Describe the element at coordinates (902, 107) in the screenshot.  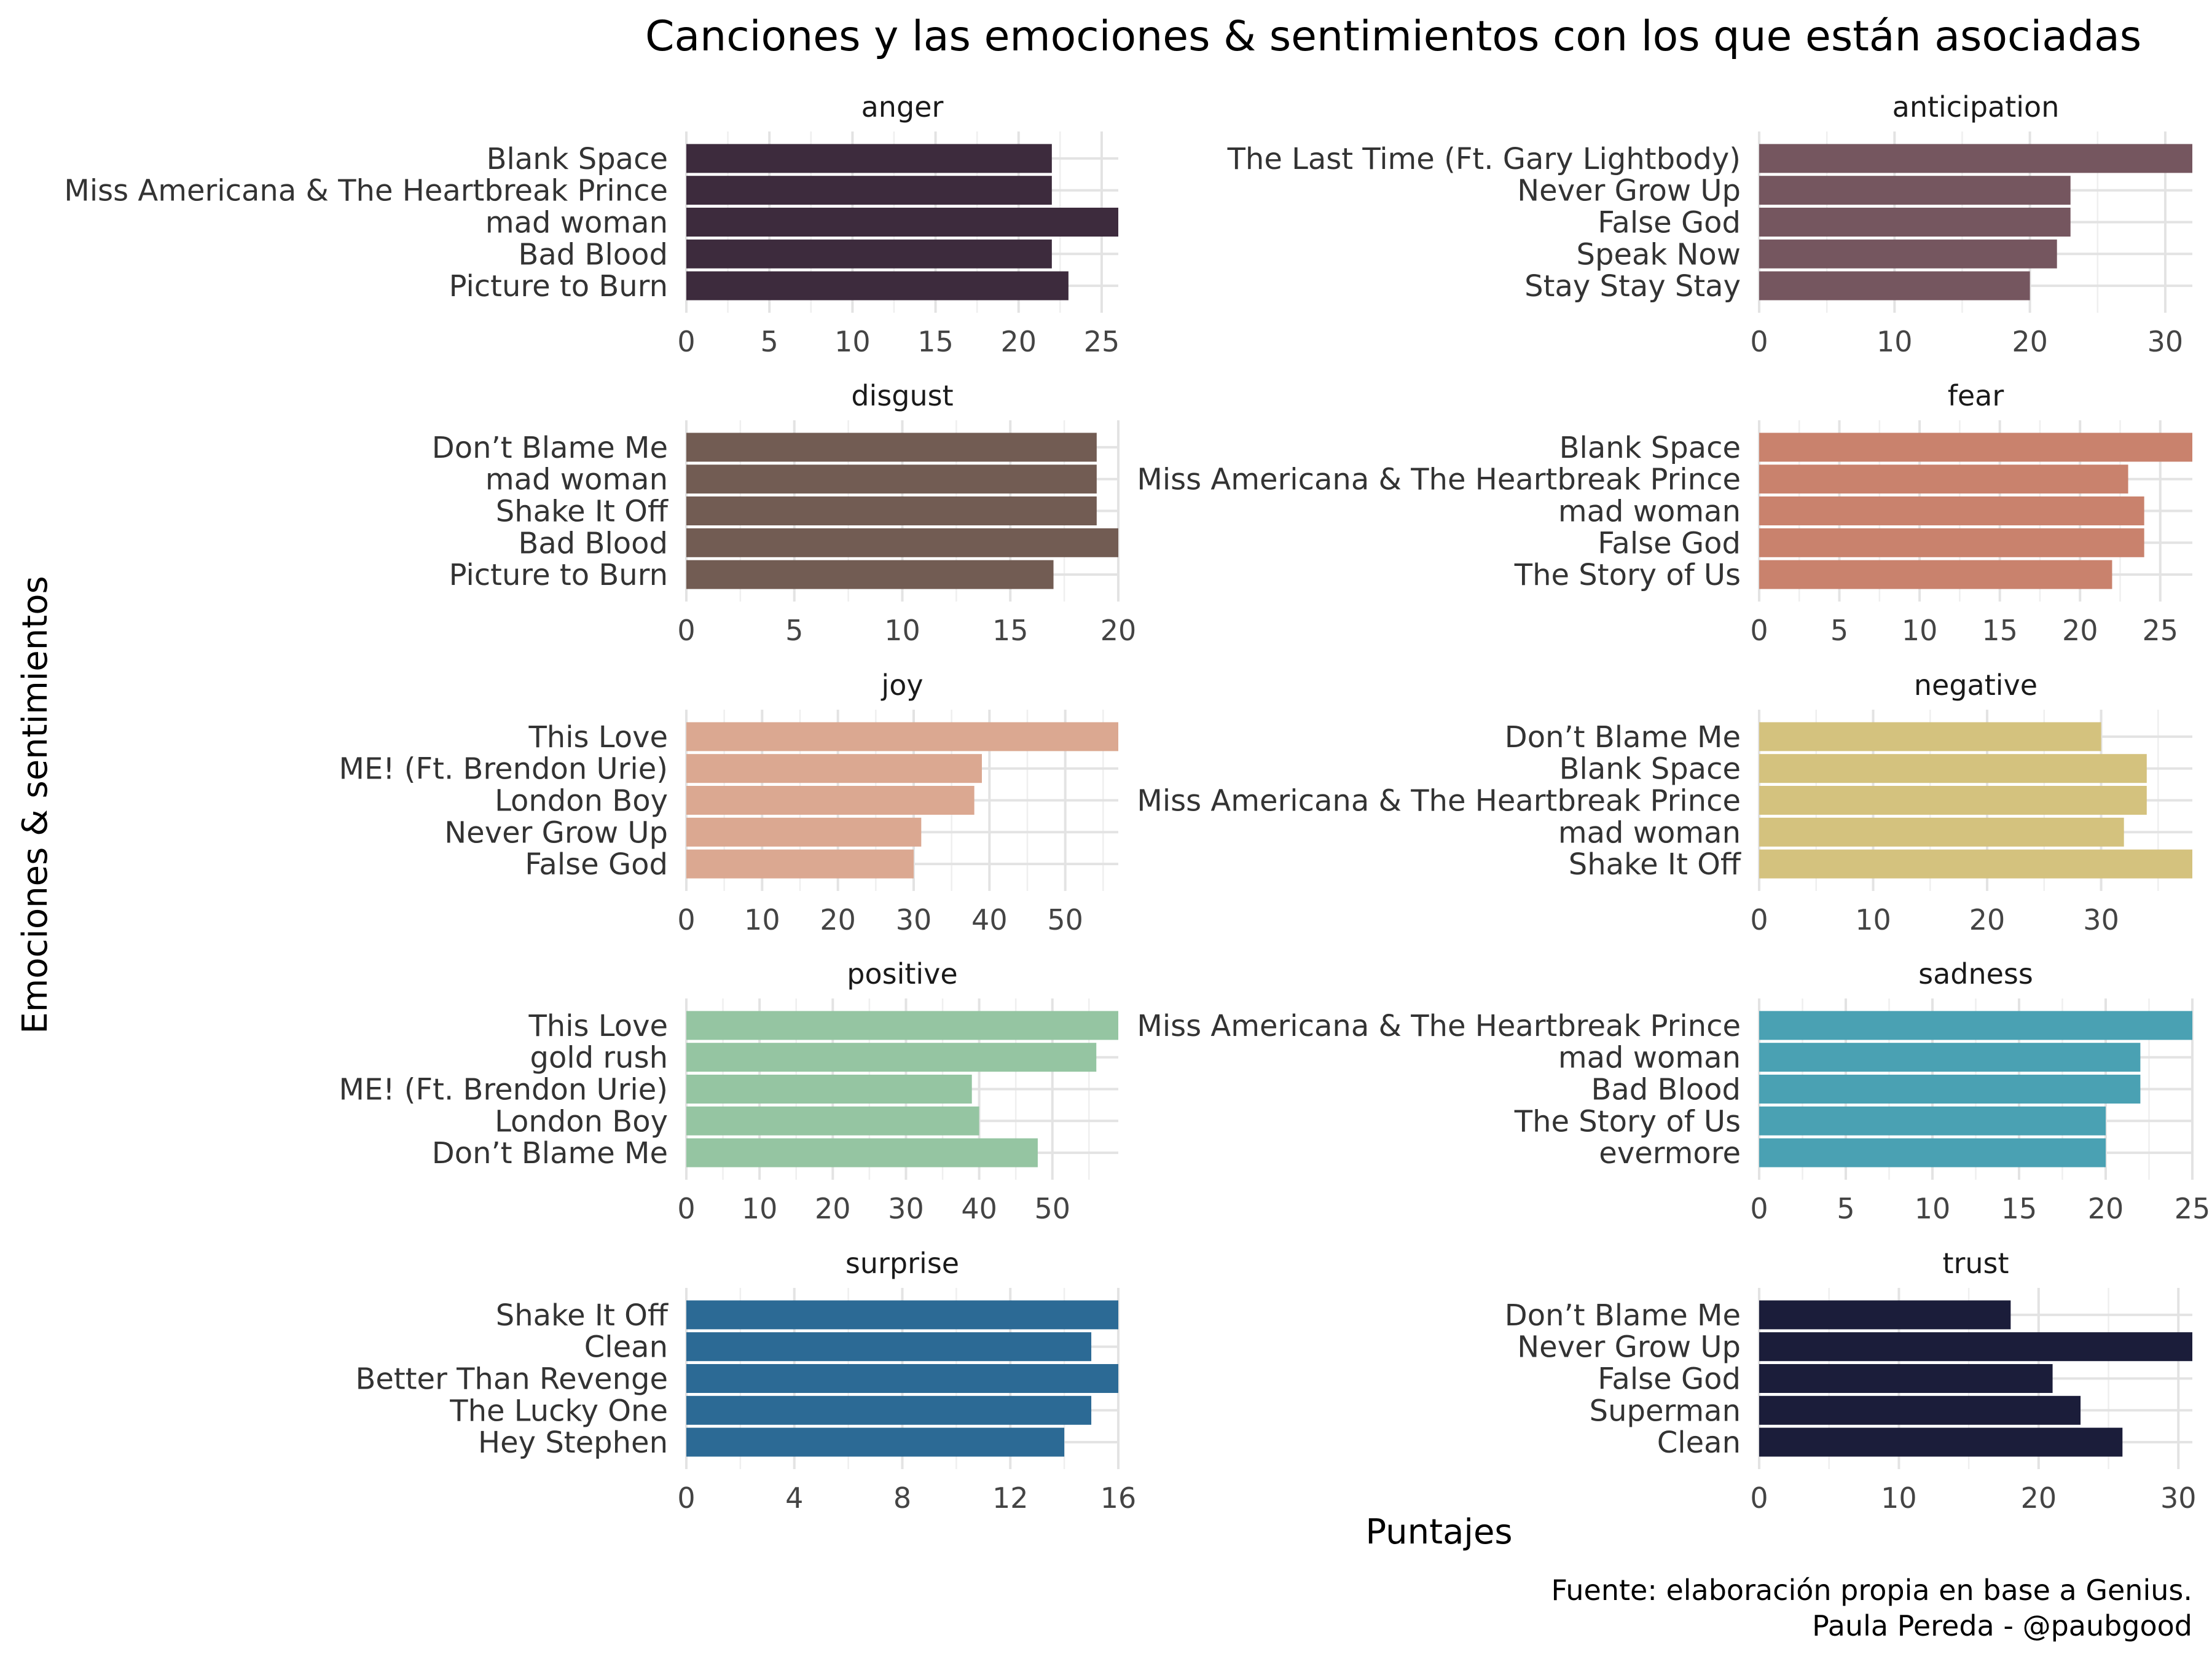
I see `facet-title: anger` at that location.